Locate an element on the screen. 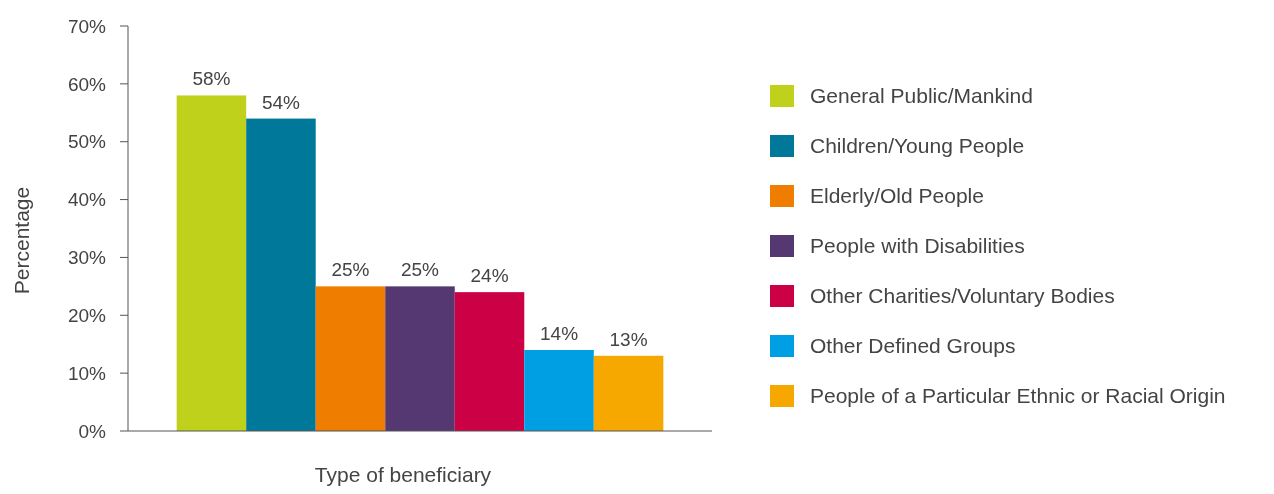 This screenshot has height=494, width=1274. x-axis-title: Type of beneficiary is located at coordinates (403, 474).